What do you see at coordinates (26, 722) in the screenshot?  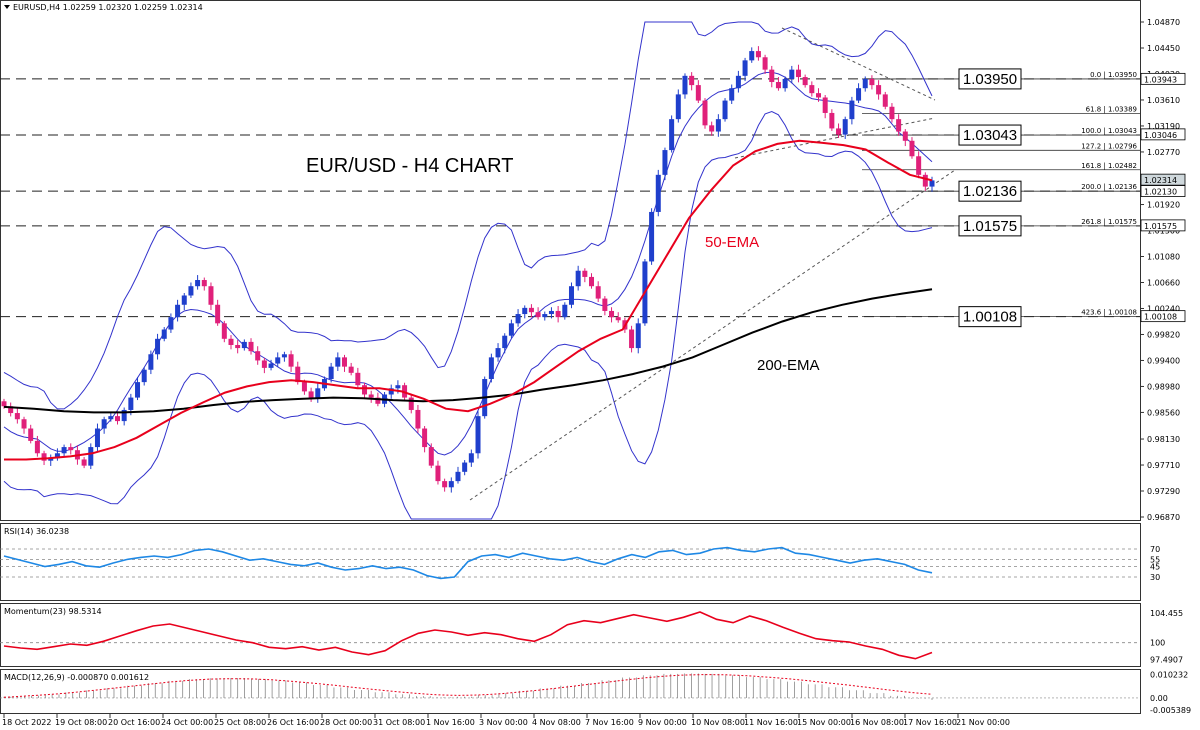 I see `time-tick-label: 18 Oct 2022` at bounding box center [26, 722].